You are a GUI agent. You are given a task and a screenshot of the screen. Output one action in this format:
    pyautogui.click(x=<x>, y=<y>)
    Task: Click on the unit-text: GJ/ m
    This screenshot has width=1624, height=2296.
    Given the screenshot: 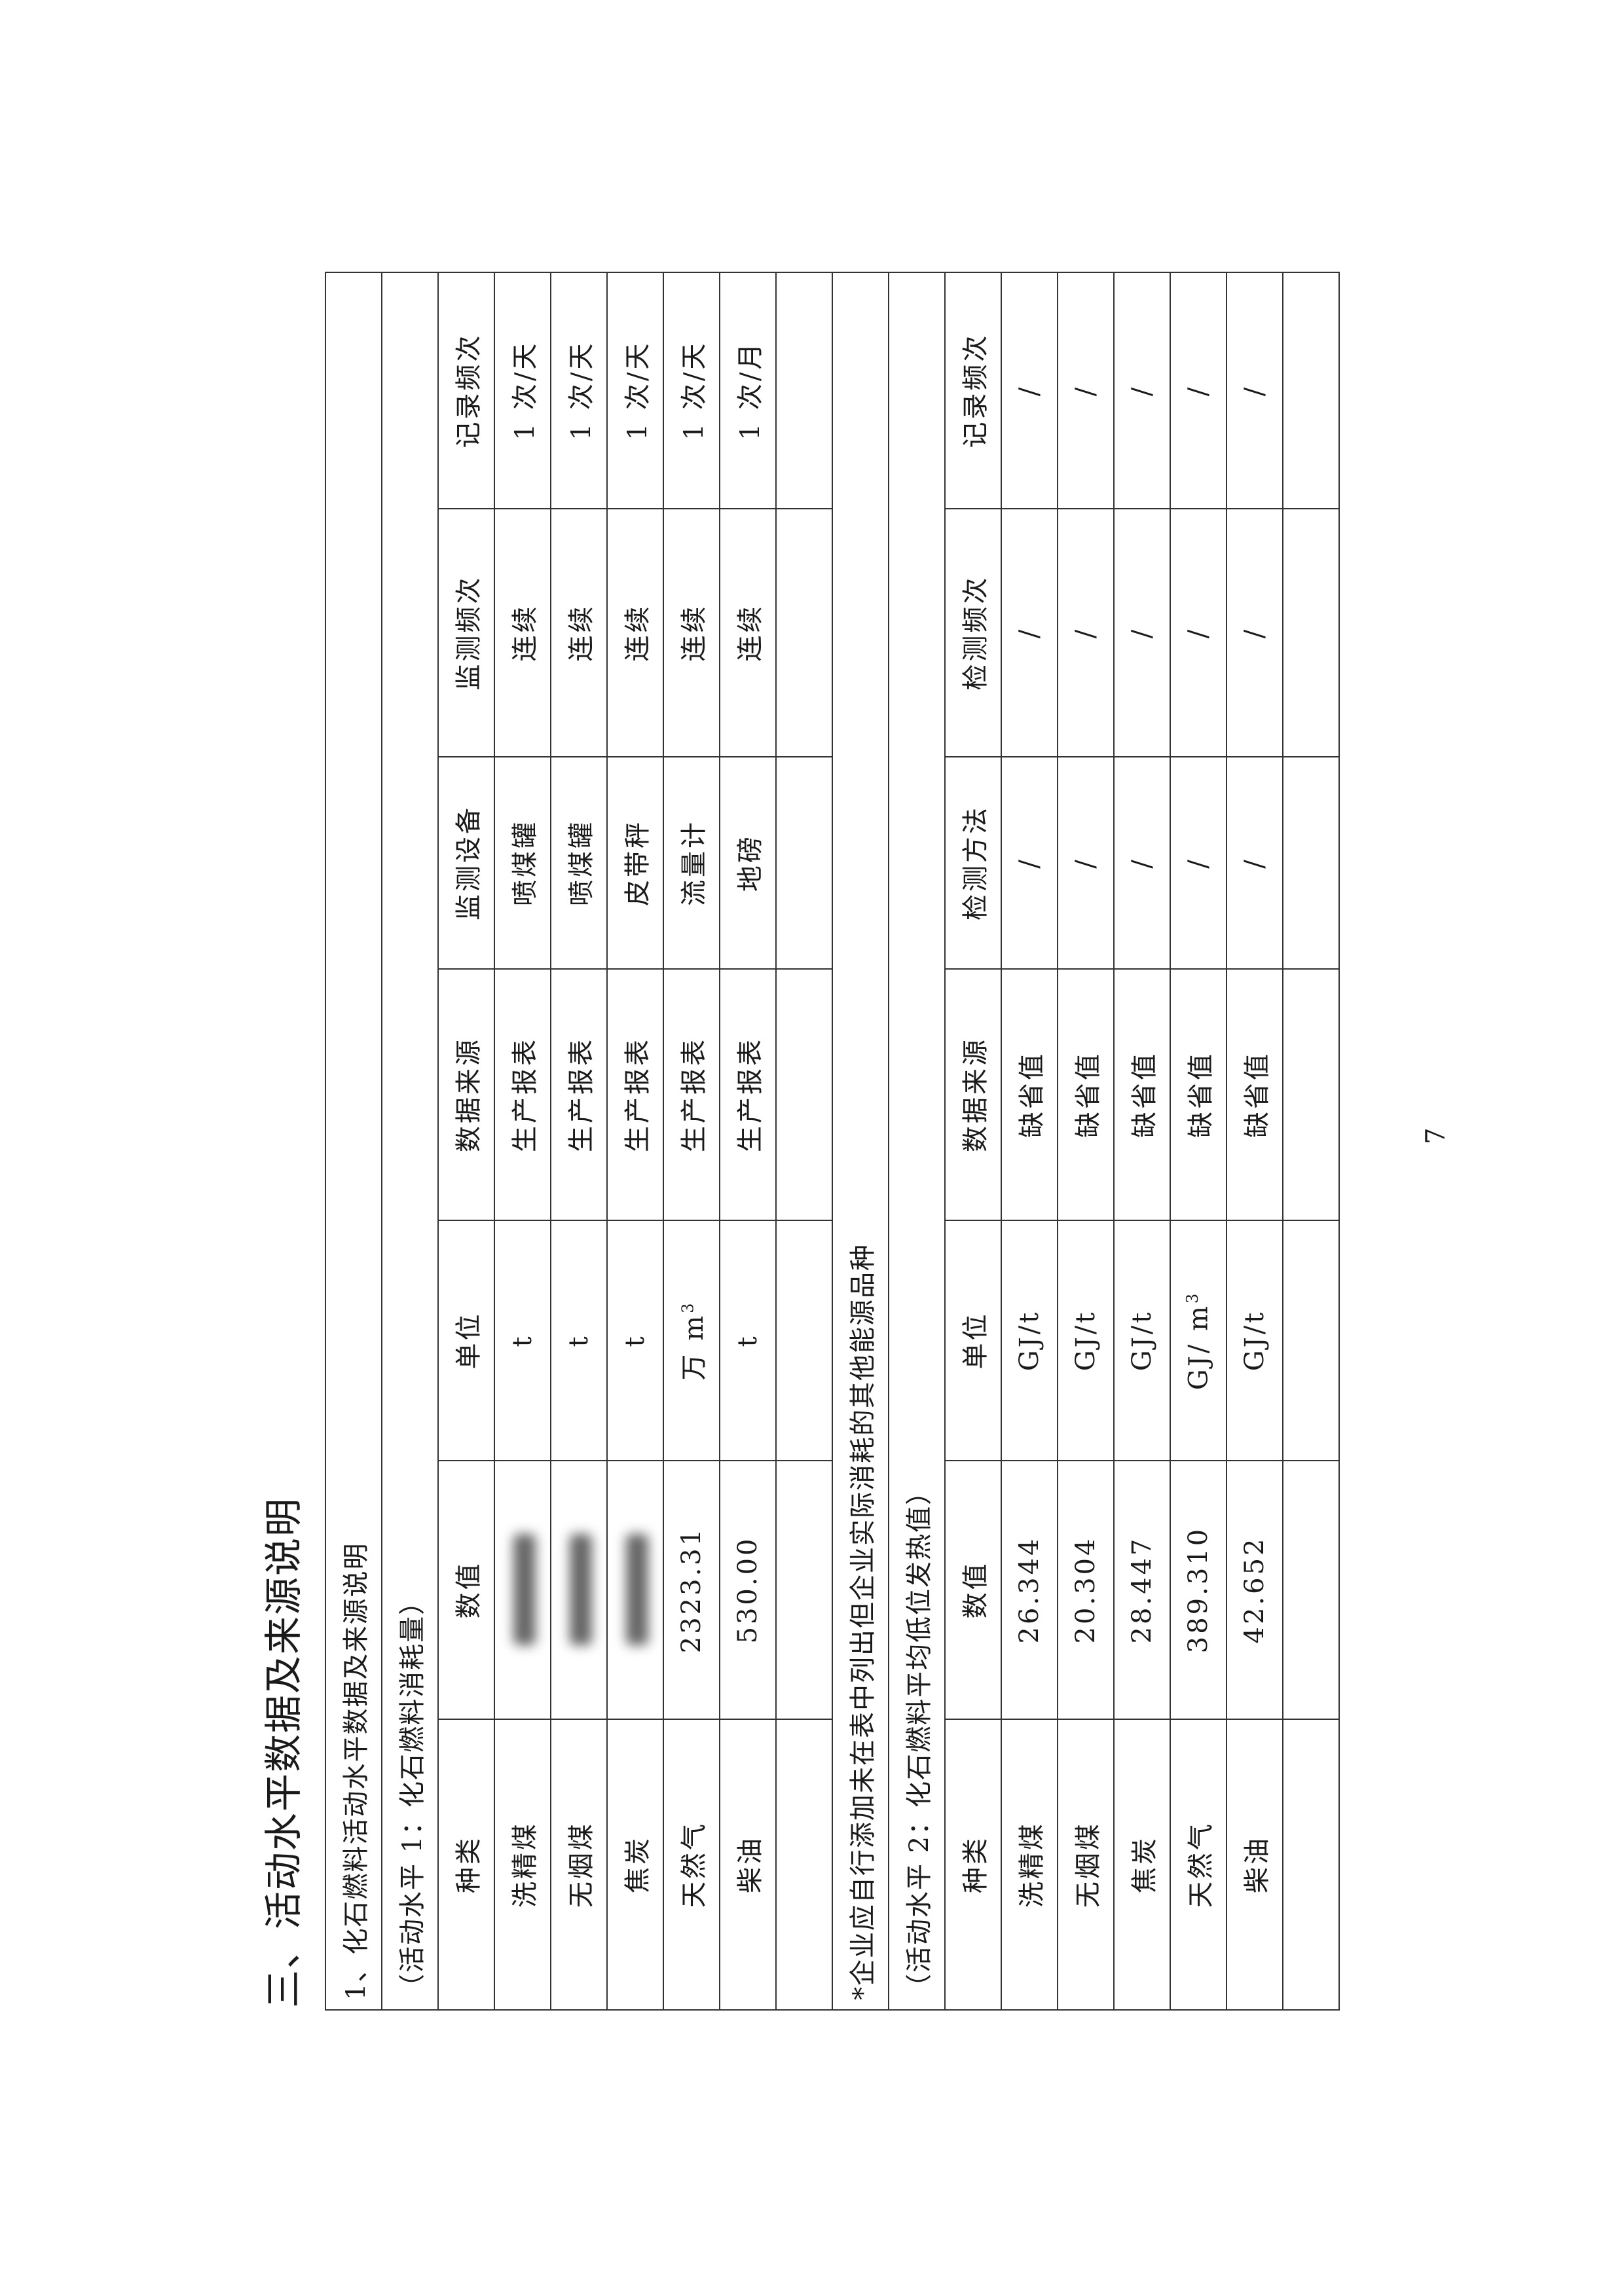 What is the action you would take?
    pyautogui.click(x=1198, y=1347)
    